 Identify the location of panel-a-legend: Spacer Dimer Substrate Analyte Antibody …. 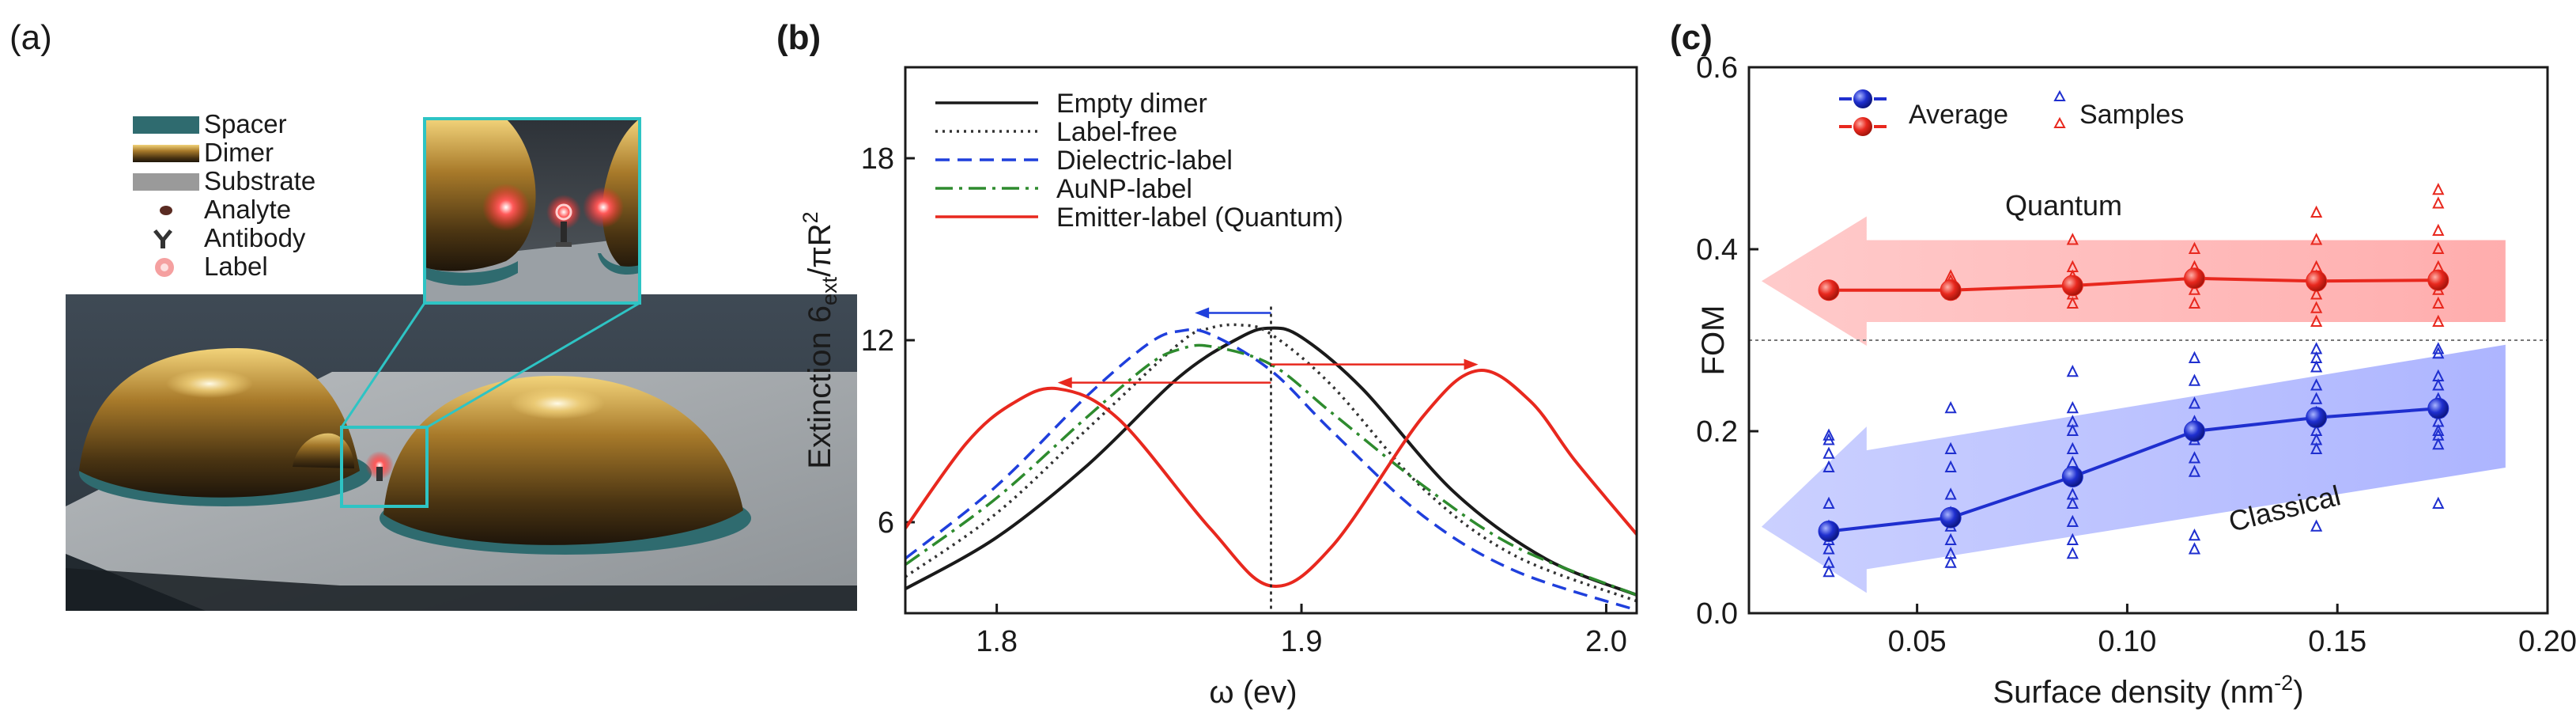
(224, 195).